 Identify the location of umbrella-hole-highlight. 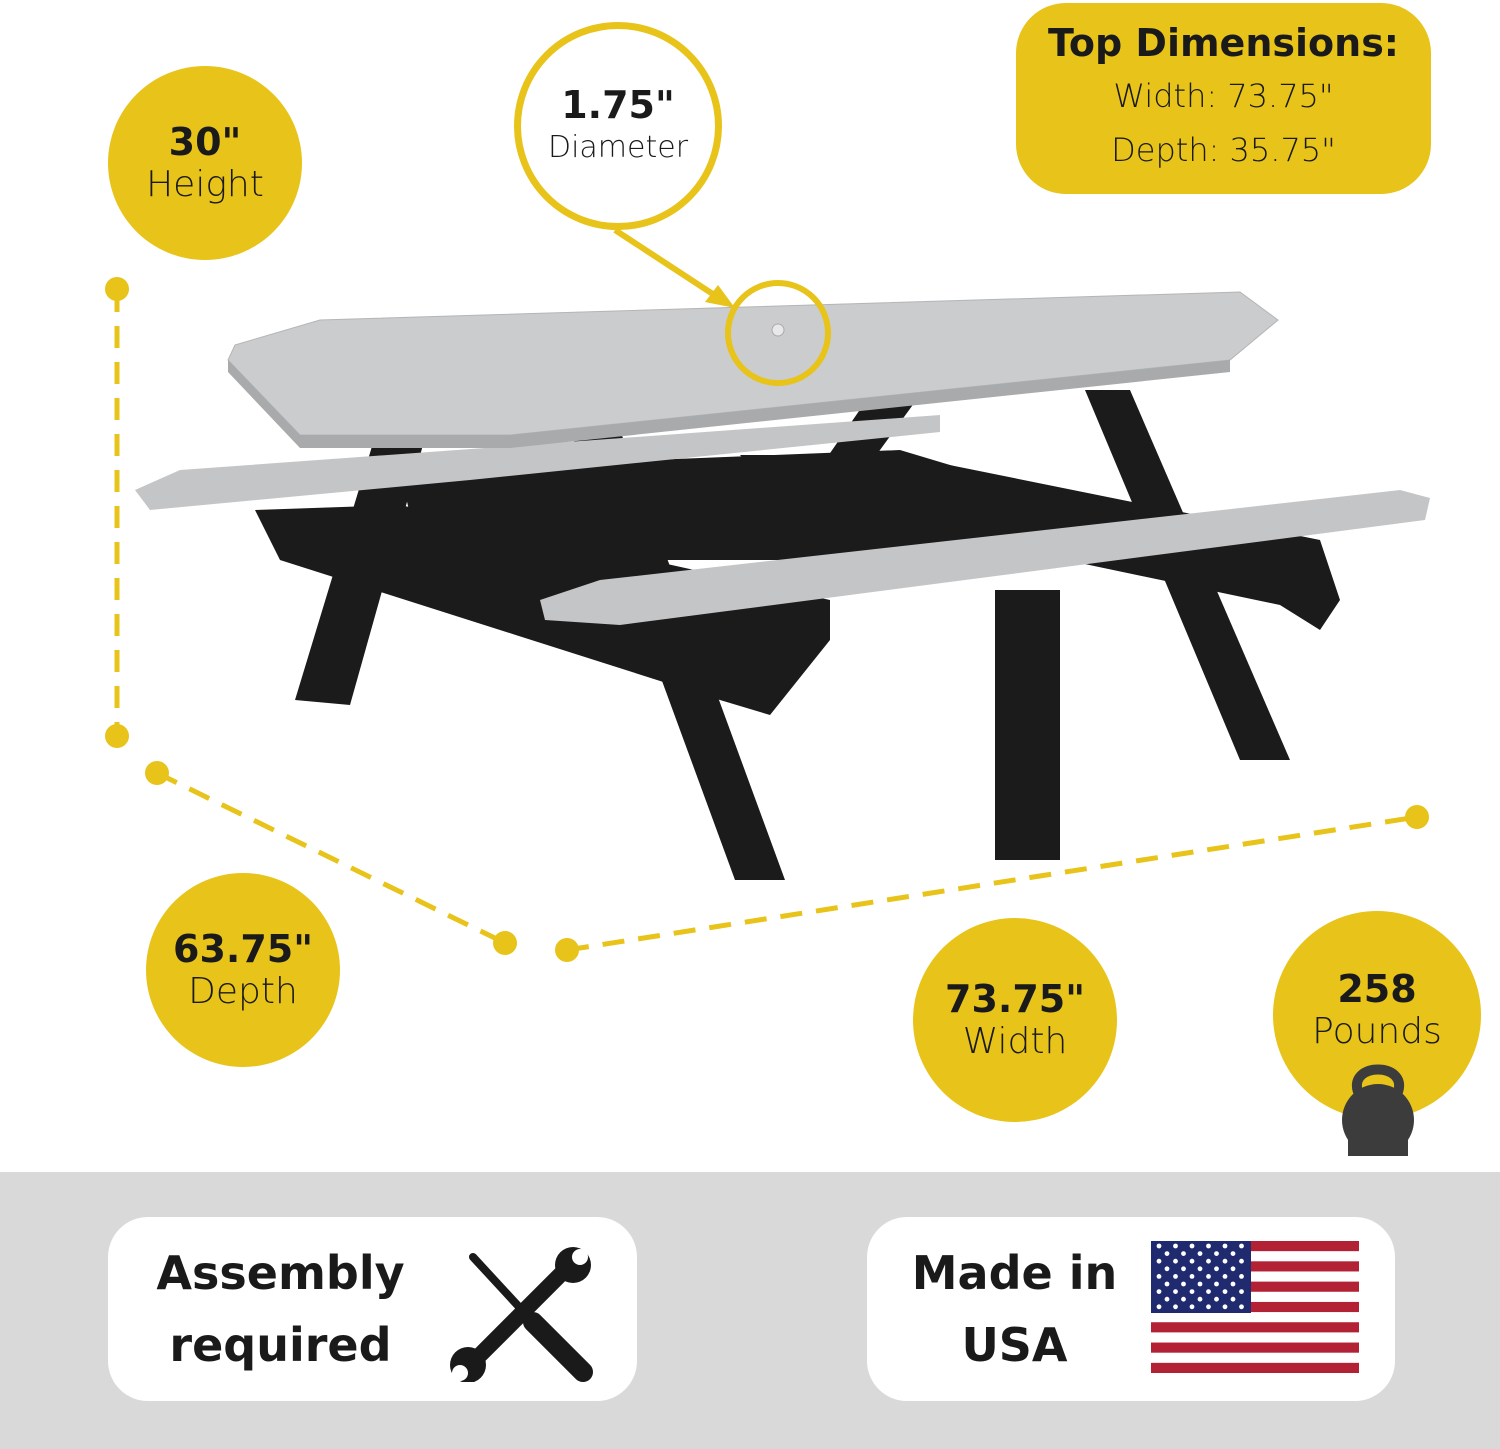
(778, 333).